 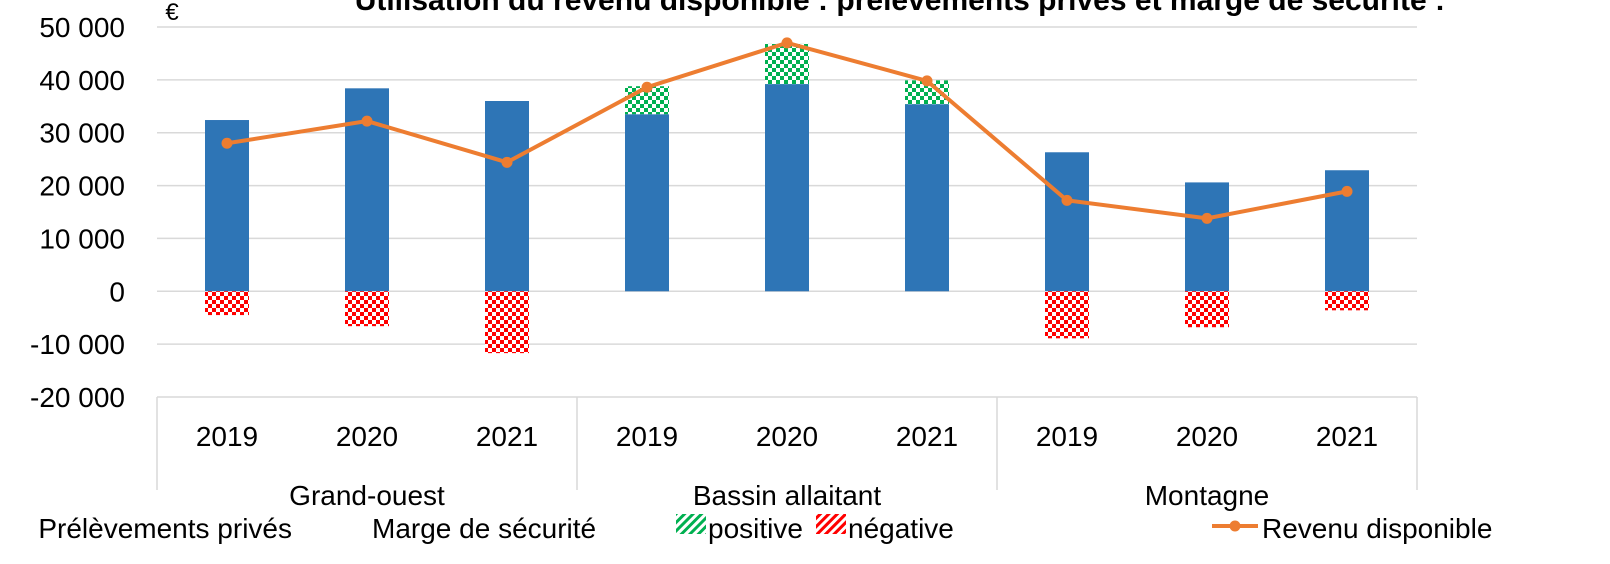 What do you see at coordinates (117, 291) in the screenshot?
I see `y-tick-label: 0` at bounding box center [117, 291].